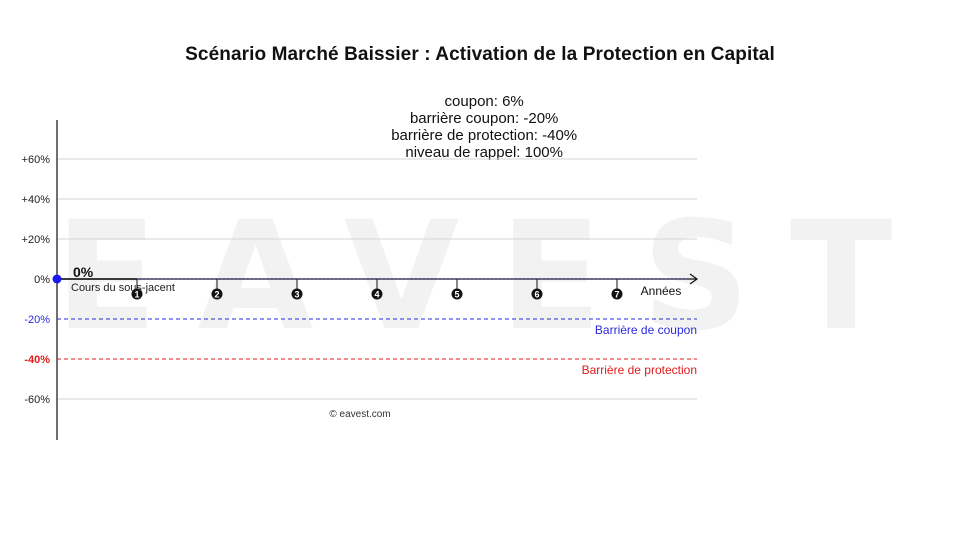 This screenshot has height=540, width=960. Describe the element at coordinates (484, 118) in the screenshot. I see `param-coupon-barrier: barrière coupon: -20%` at that location.